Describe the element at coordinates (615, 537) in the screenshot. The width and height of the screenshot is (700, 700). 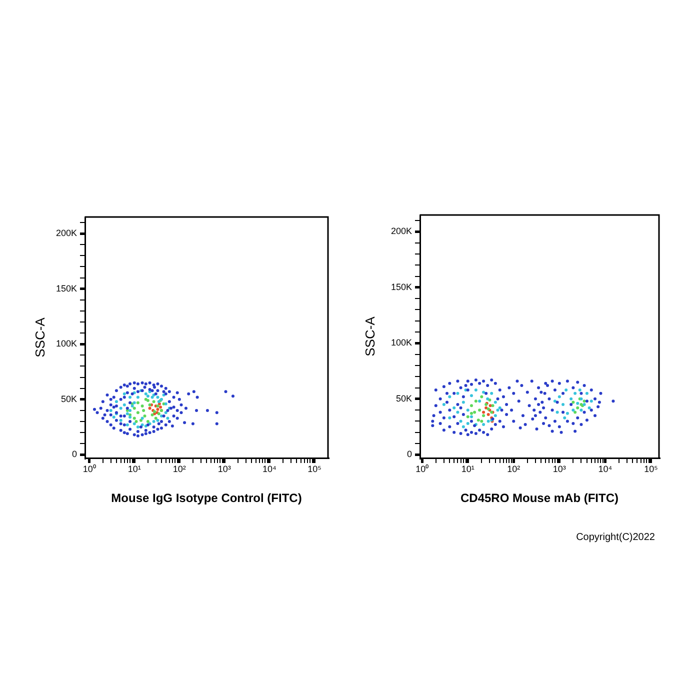
I see `text: Copyright(C)2022` at that location.